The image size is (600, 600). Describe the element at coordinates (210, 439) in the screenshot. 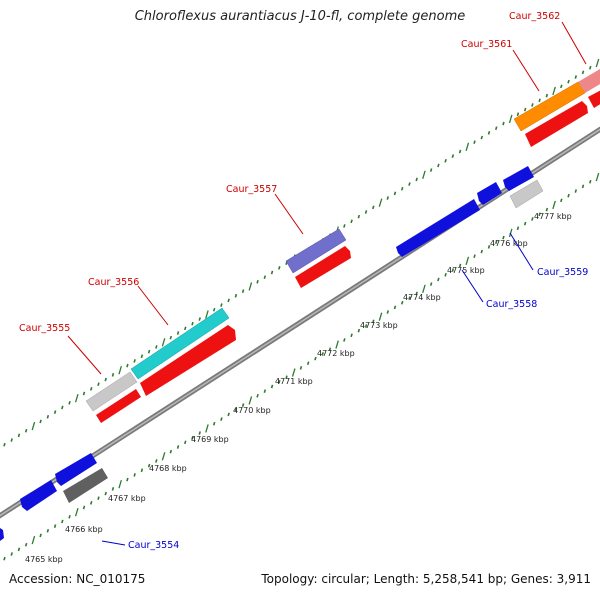

I see `scale-label-4769: 4769 kbp` at that location.